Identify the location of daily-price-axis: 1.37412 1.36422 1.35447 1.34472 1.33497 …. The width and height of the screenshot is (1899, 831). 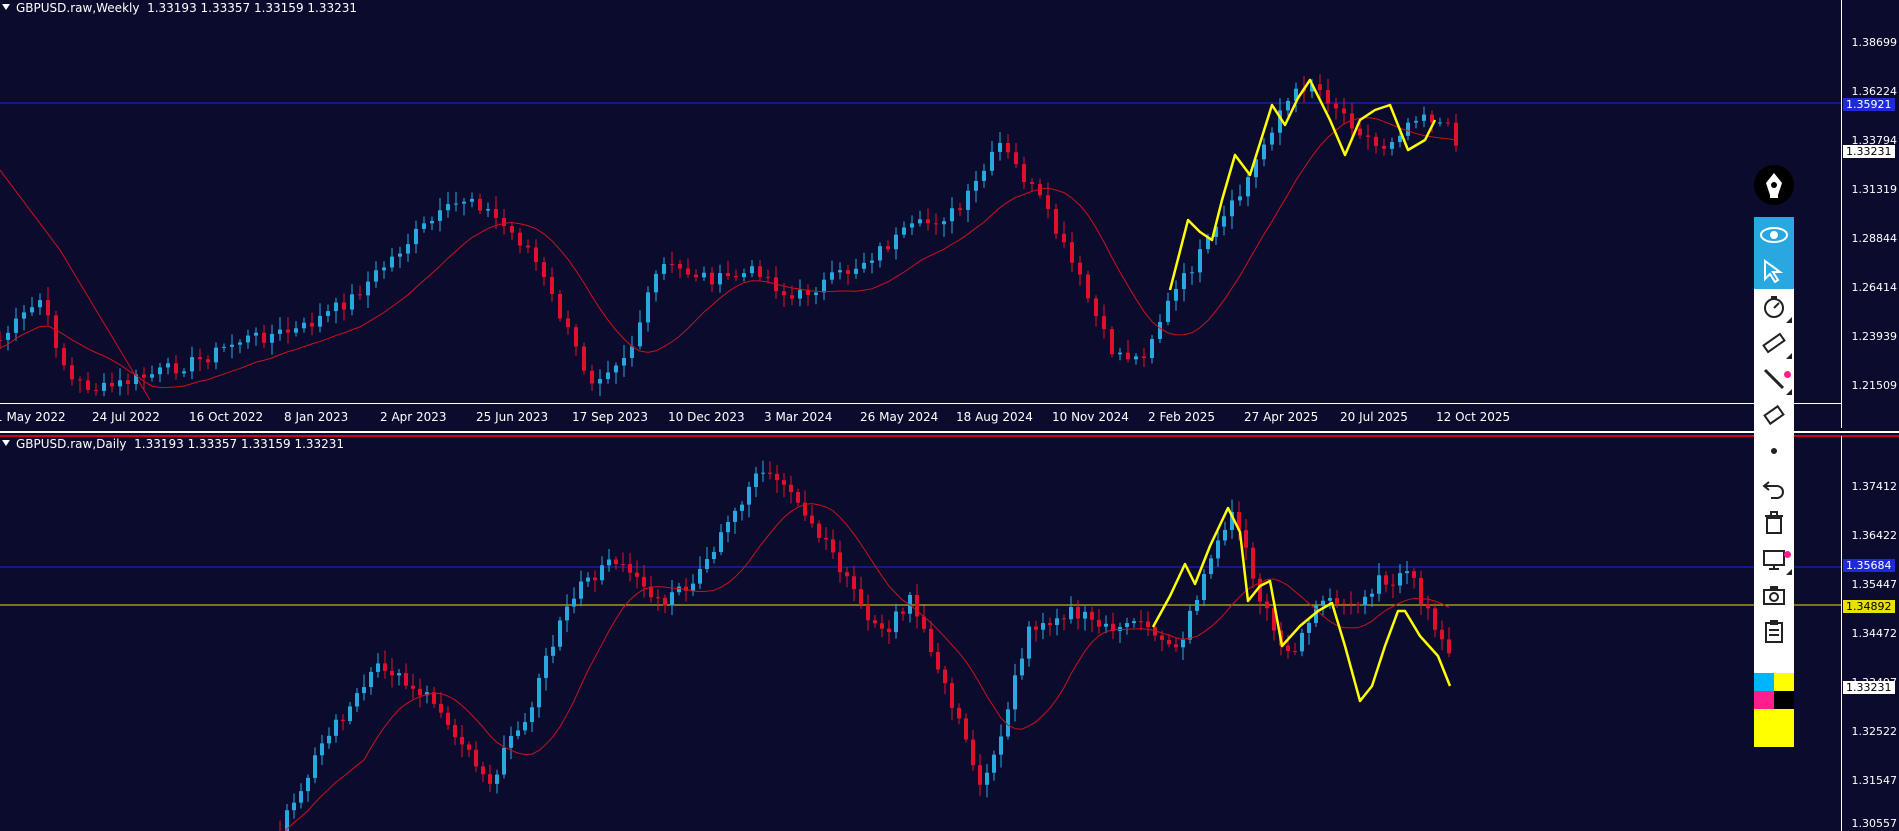
(1870, 633).